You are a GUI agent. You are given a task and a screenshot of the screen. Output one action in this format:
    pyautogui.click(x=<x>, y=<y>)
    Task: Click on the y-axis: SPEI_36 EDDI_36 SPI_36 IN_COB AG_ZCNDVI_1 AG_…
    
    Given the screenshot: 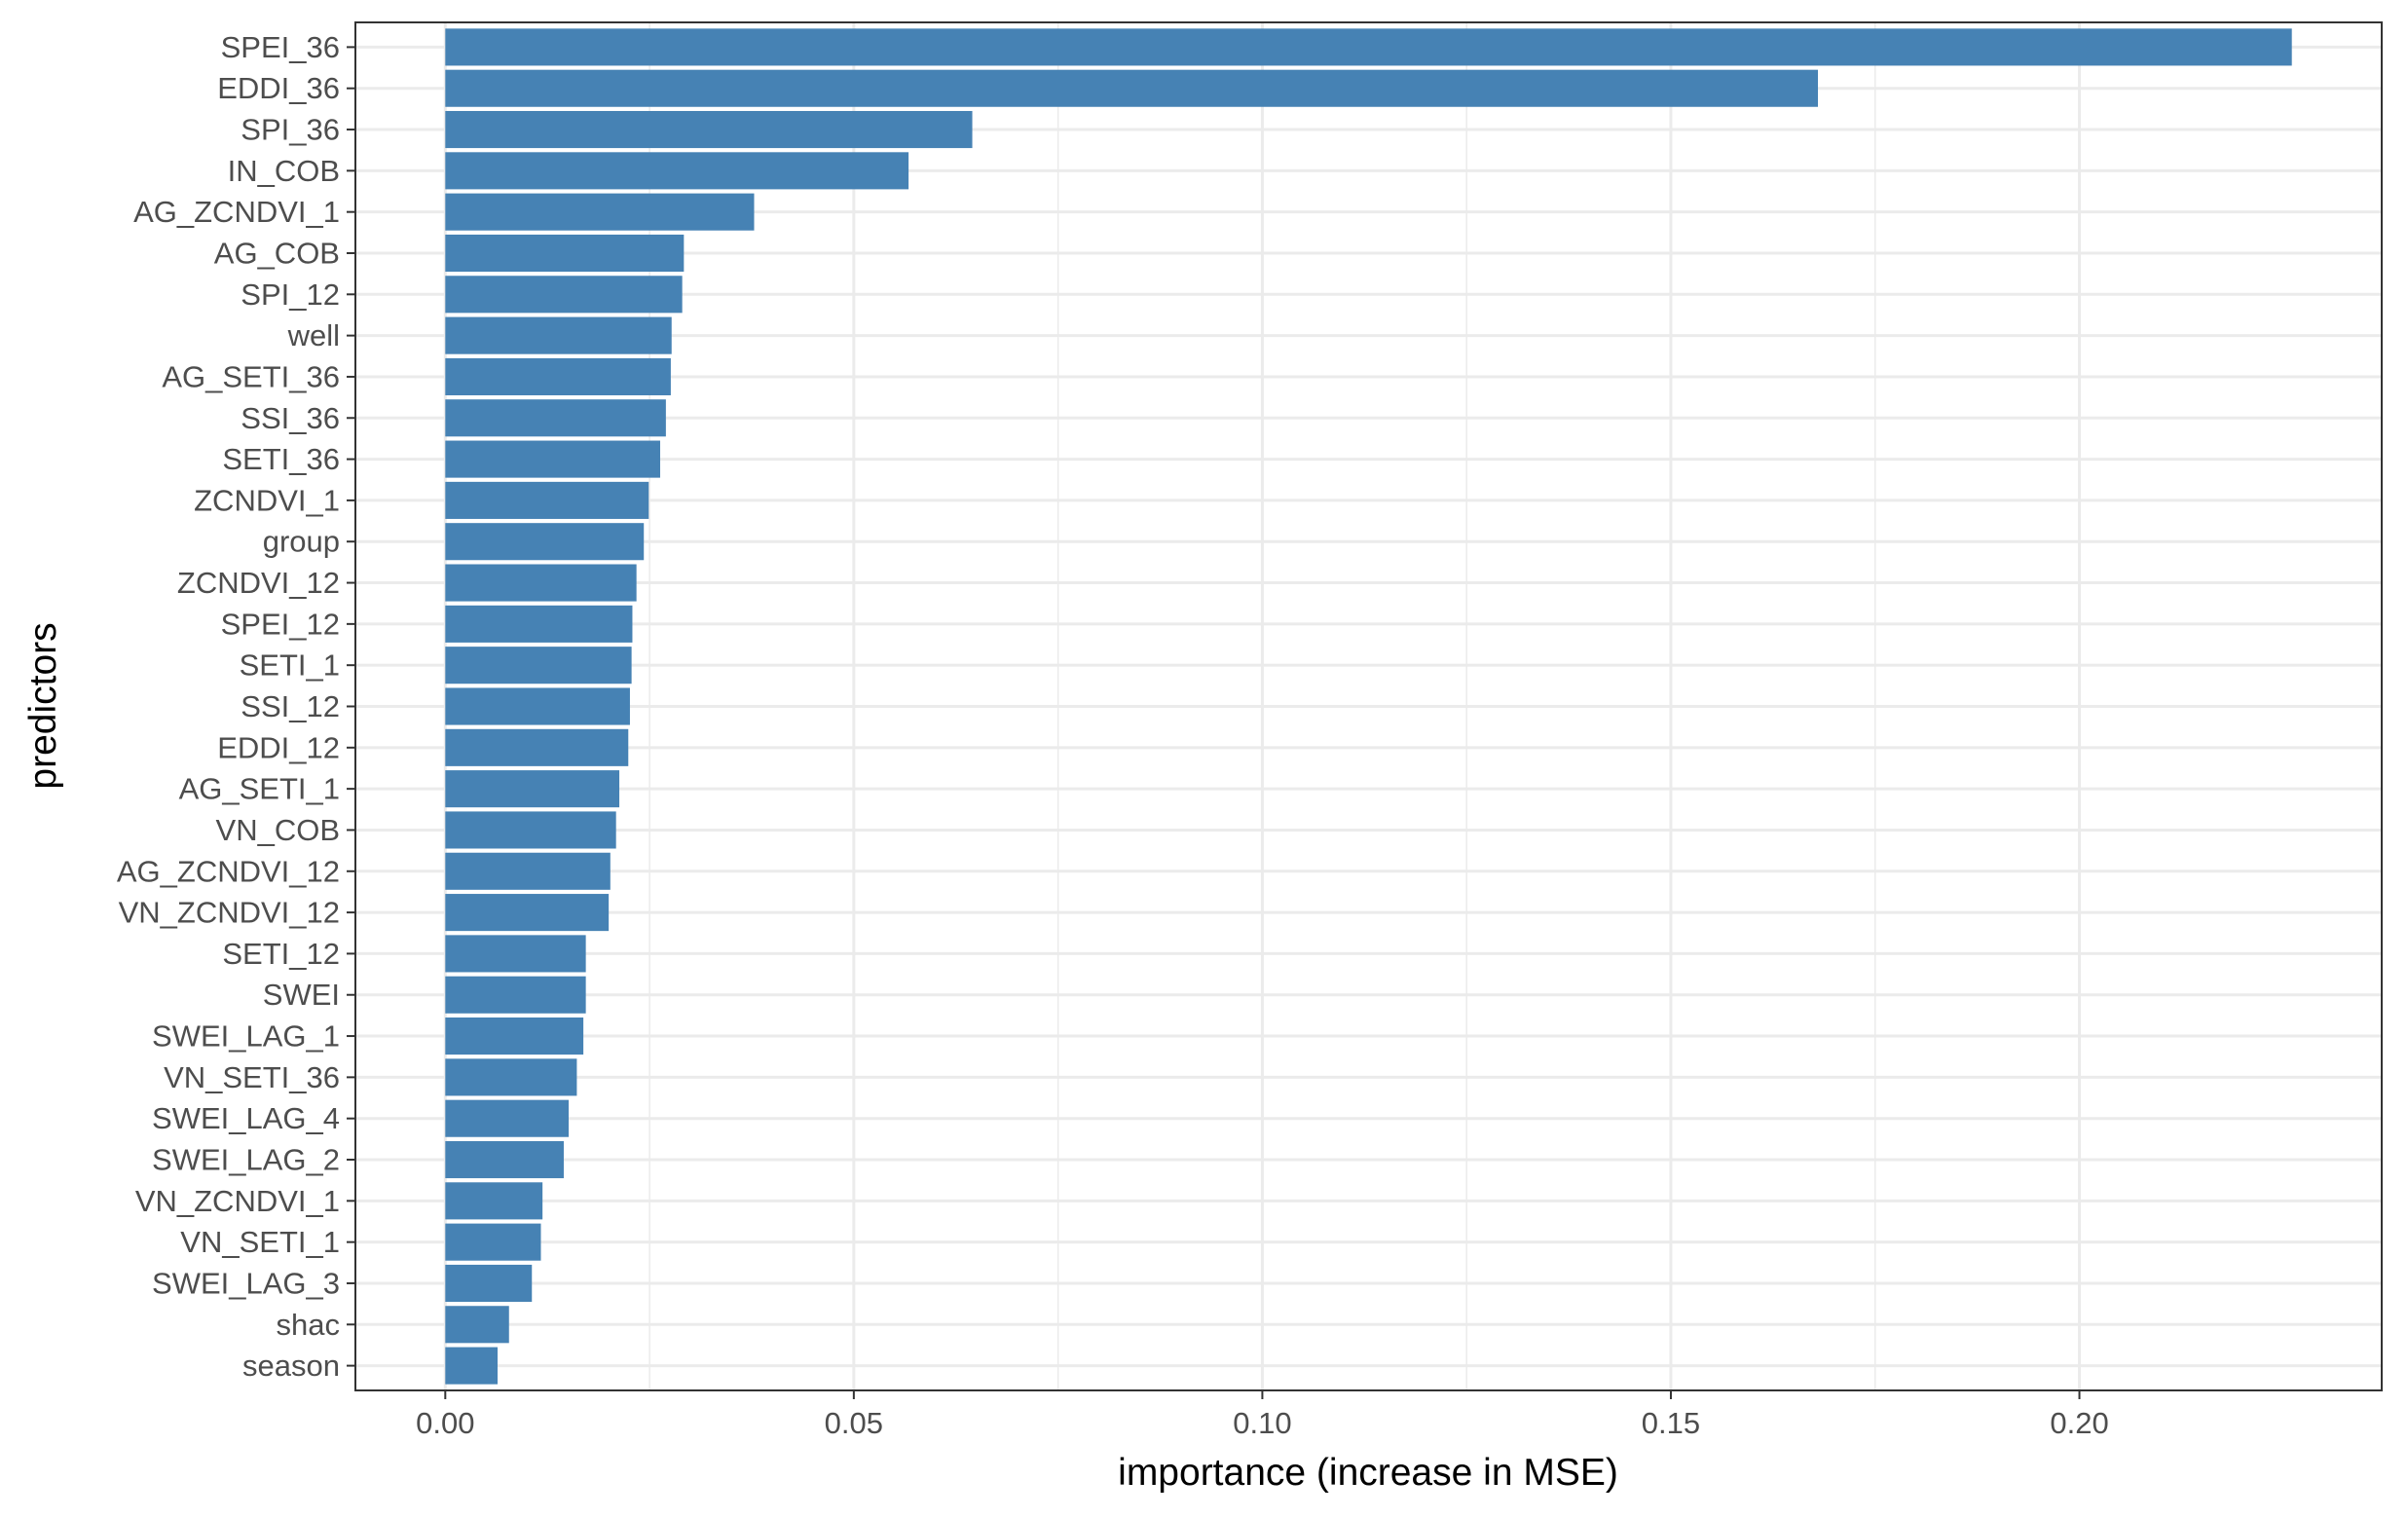 What is the action you would take?
    pyautogui.click(x=236, y=706)
    